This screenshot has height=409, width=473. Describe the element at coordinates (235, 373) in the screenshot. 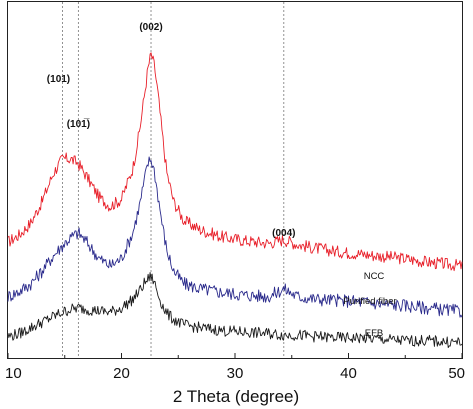

I see `x-tick-label-2: 30` at that location.